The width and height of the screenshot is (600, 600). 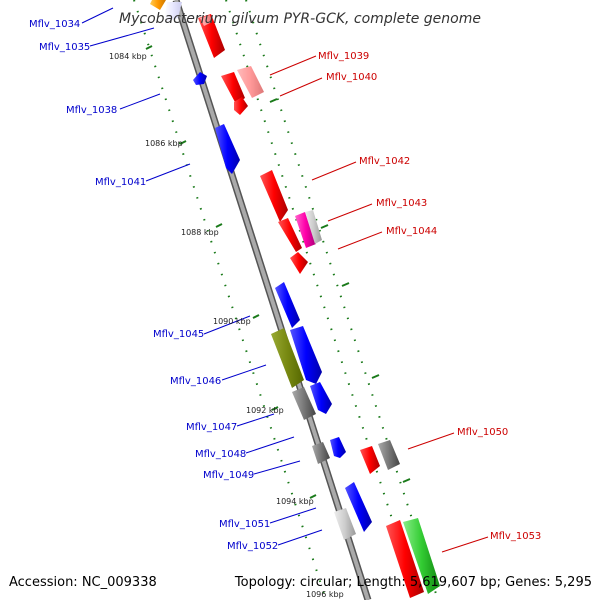 What do you see at coordinates (54, 24) in the screenshot?
I see `gene-label-mflv-1034: Mflv_1034` at bounding box center [54, 24].